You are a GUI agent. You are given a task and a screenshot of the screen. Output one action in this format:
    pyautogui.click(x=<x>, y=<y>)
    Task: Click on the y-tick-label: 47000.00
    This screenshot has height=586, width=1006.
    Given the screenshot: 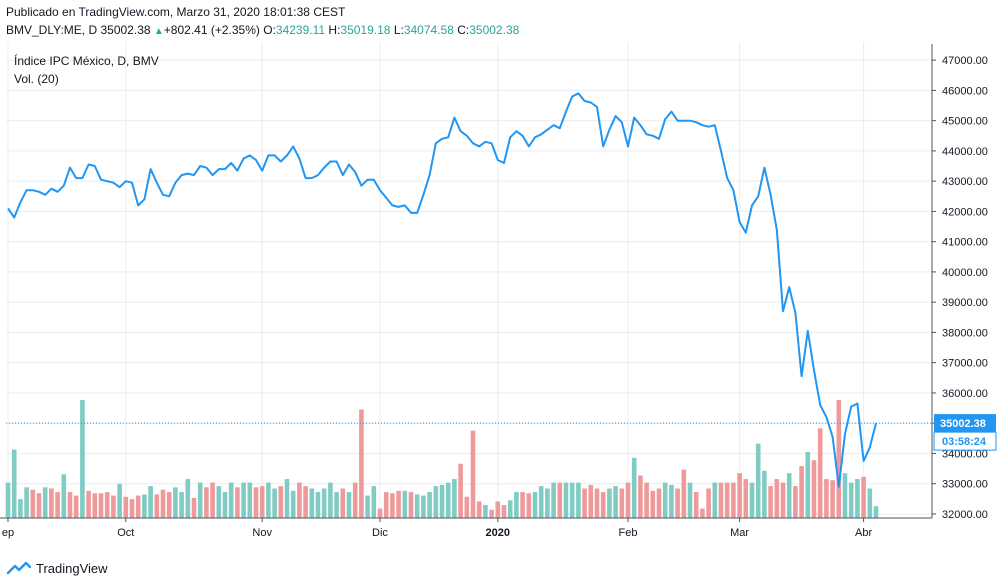 What is the action you would take?
    pyautogui.click(x=965, y=61)
    